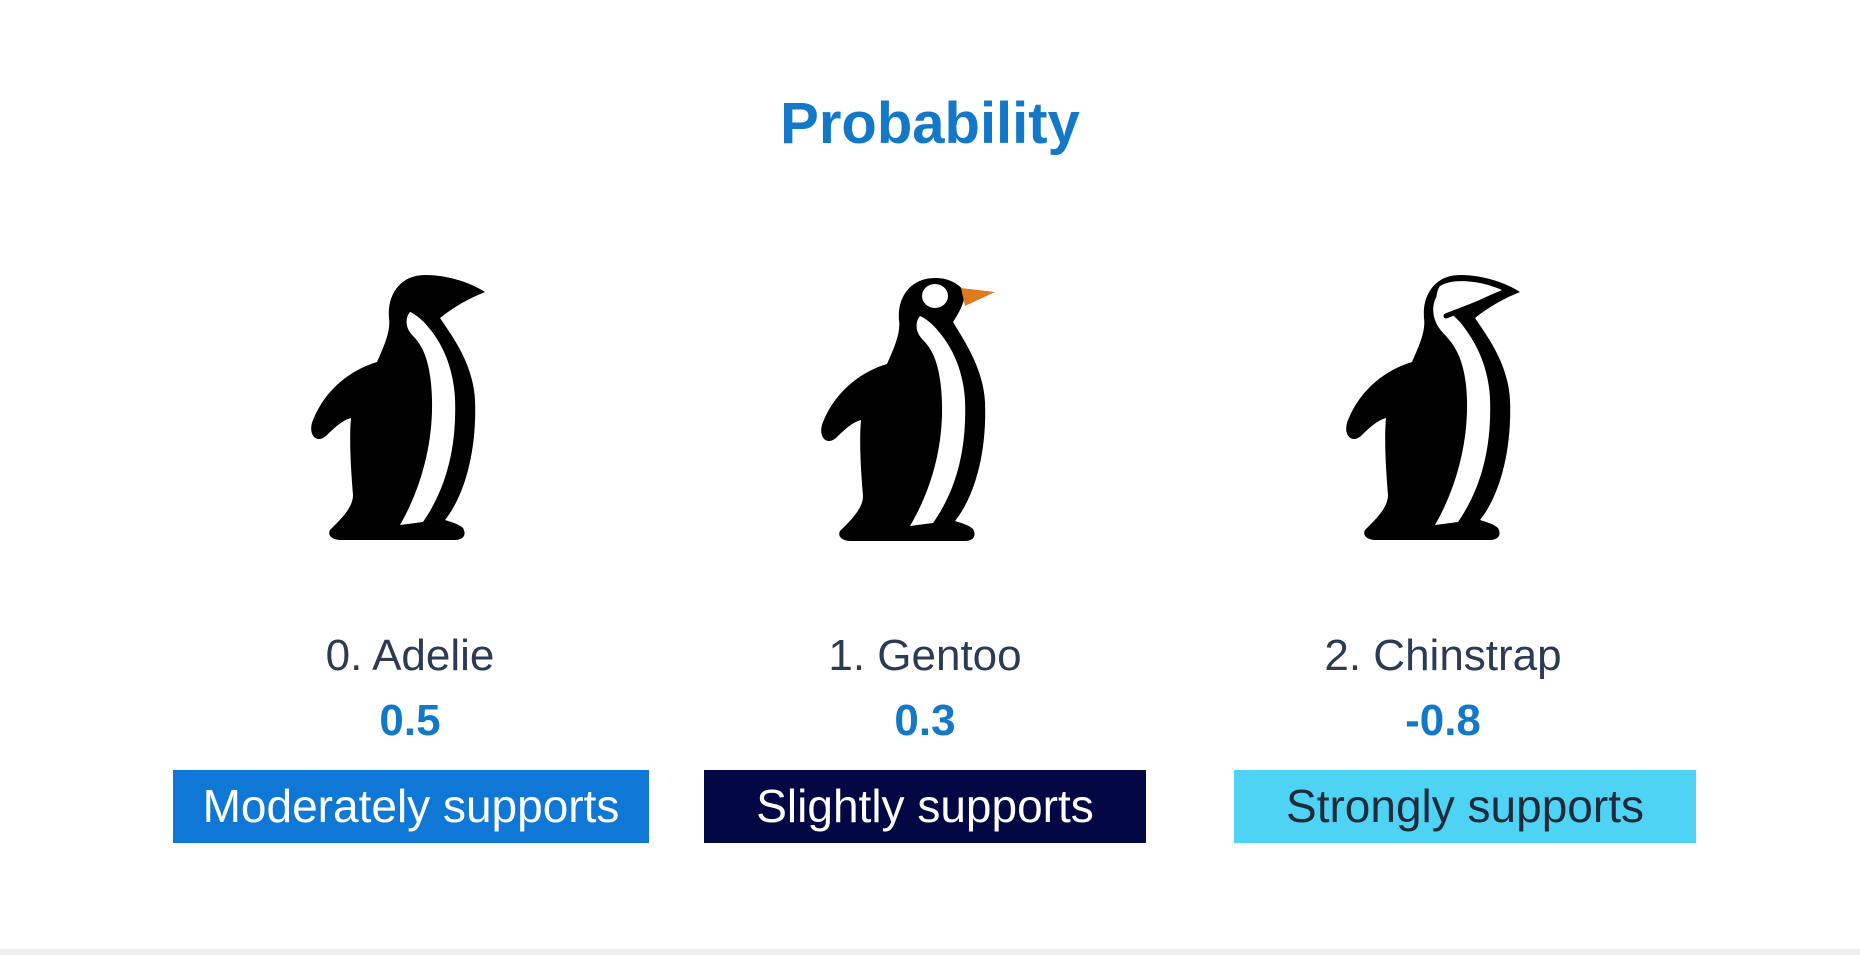 The image size is (1860, 955). What do you see at coordinates (920, 410) in the screenshot?
I see `gentoo-penguin-icon` at bounding box center [920, 410].